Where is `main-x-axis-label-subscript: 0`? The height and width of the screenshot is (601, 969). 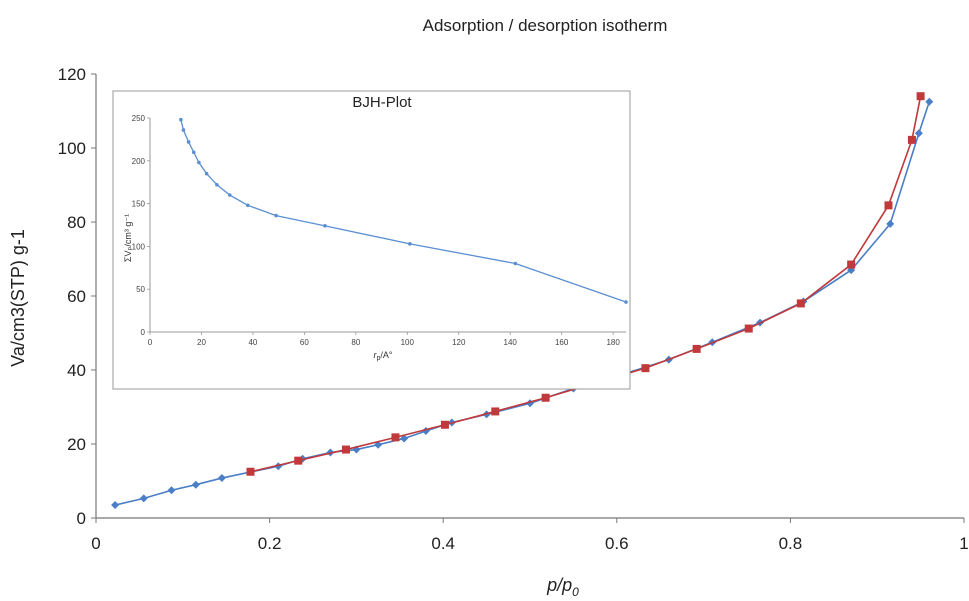
main-x-axis-label-subscript: 0 is located at coordinates (575, 592).